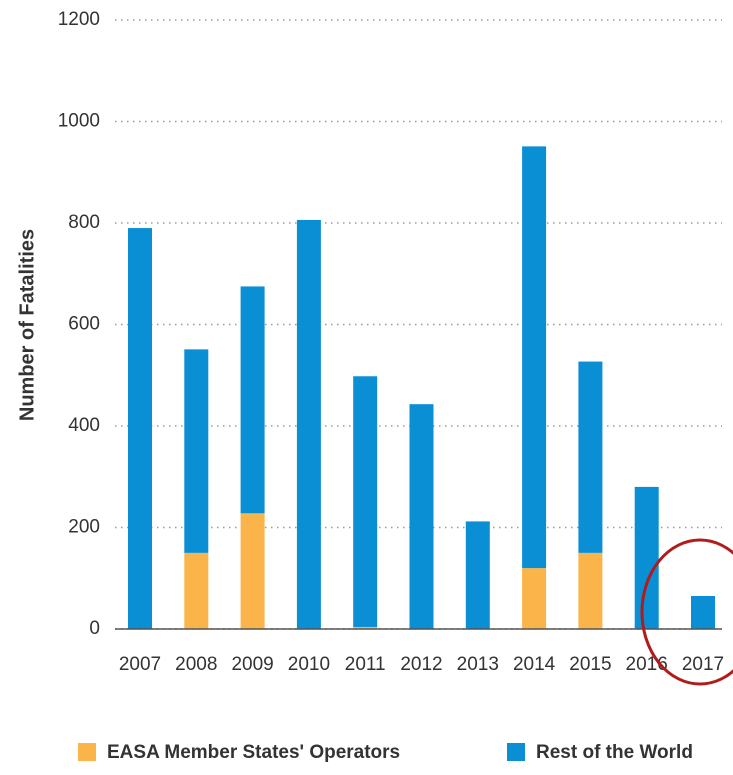 Image resolution: width=733 pixels, height=775 pixels. What do you see at coordinates (309, 664) in the screenshot?
I see `x-tick-label: 2010` at bounding box center [309, 664].